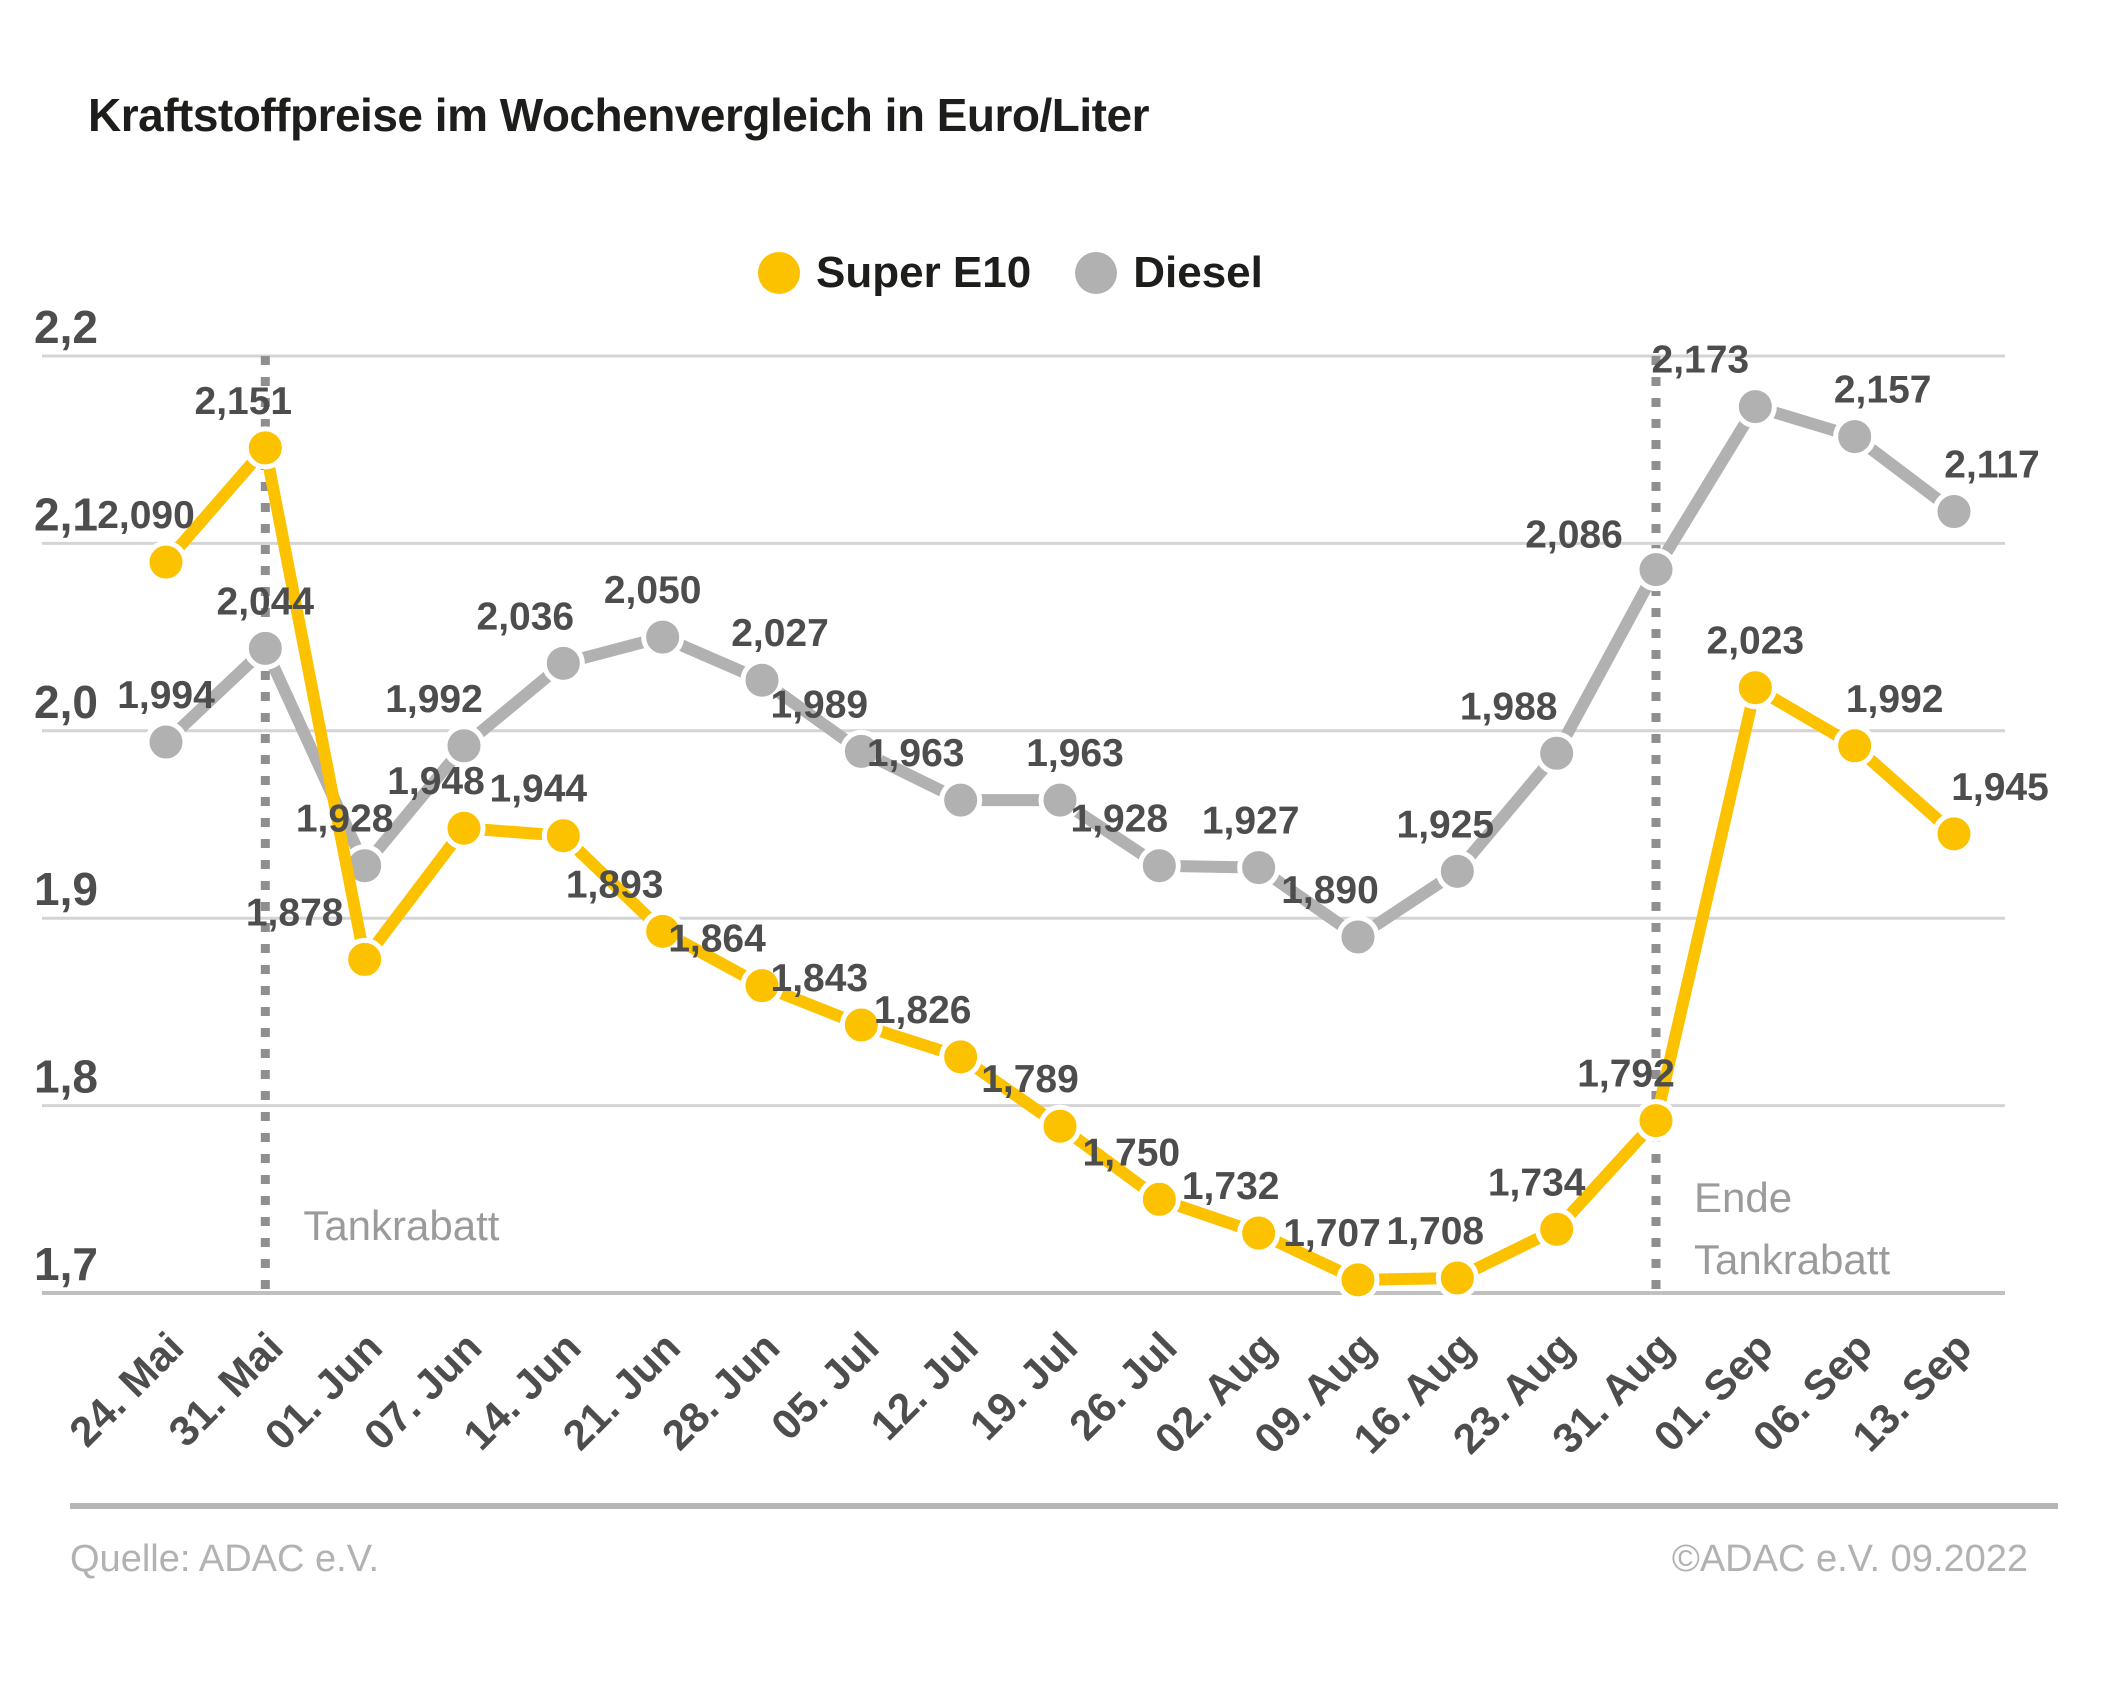  Describe the element at coordinates (779, 273) in the screenshot. I see `super-e10-dot-icon` at that location.